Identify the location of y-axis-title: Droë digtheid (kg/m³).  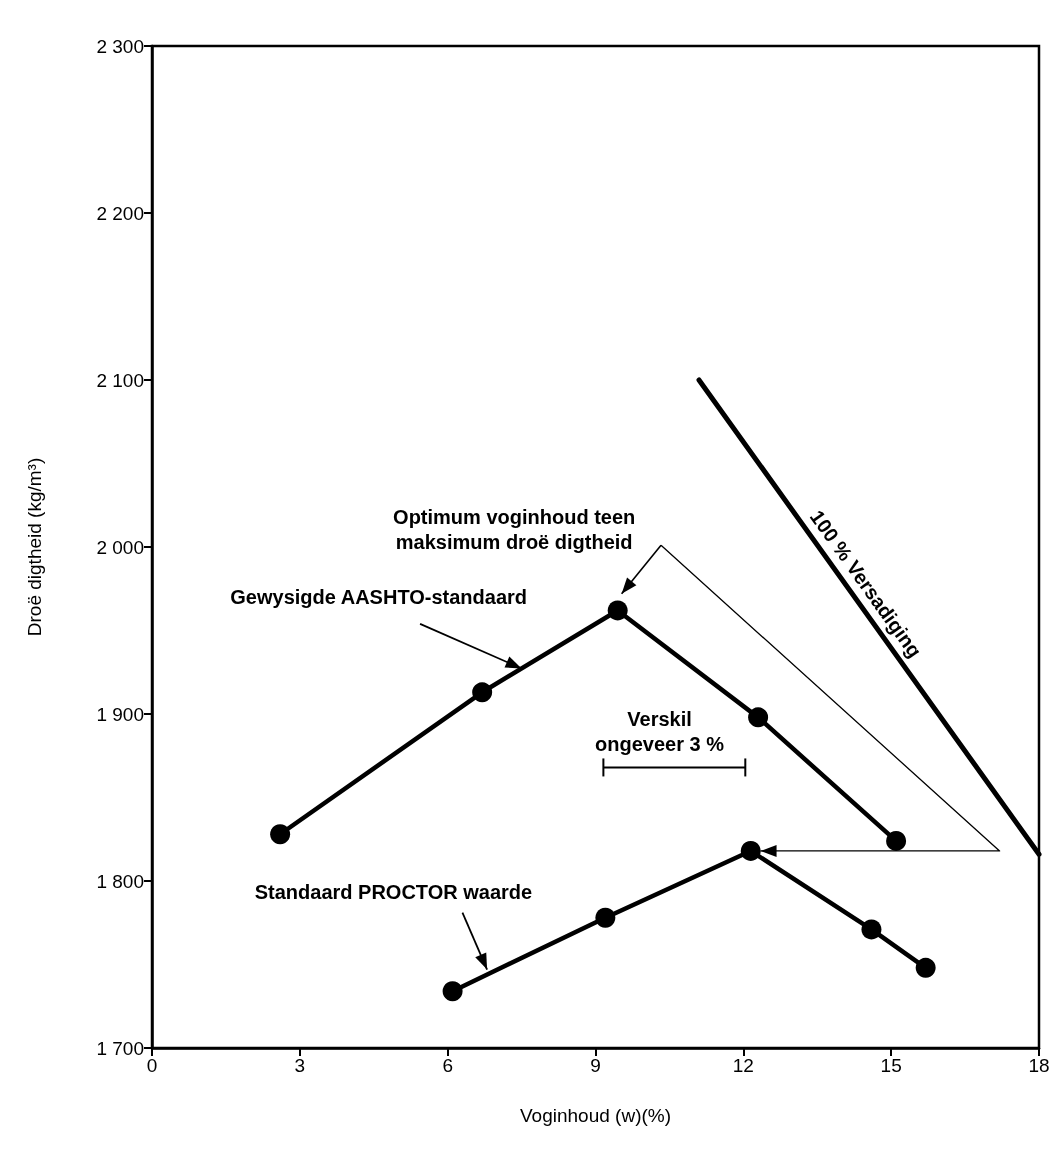
(34, 547).